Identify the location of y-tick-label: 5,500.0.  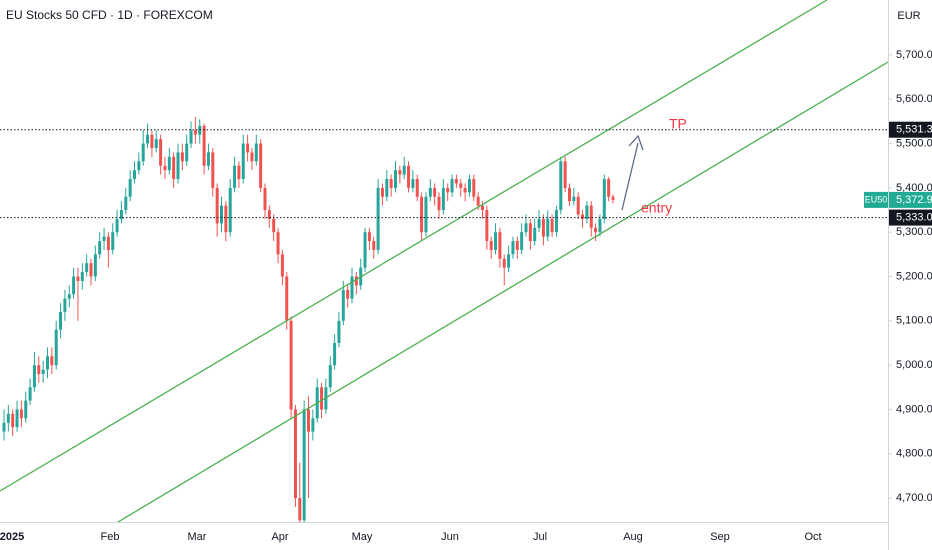
(914, 143).